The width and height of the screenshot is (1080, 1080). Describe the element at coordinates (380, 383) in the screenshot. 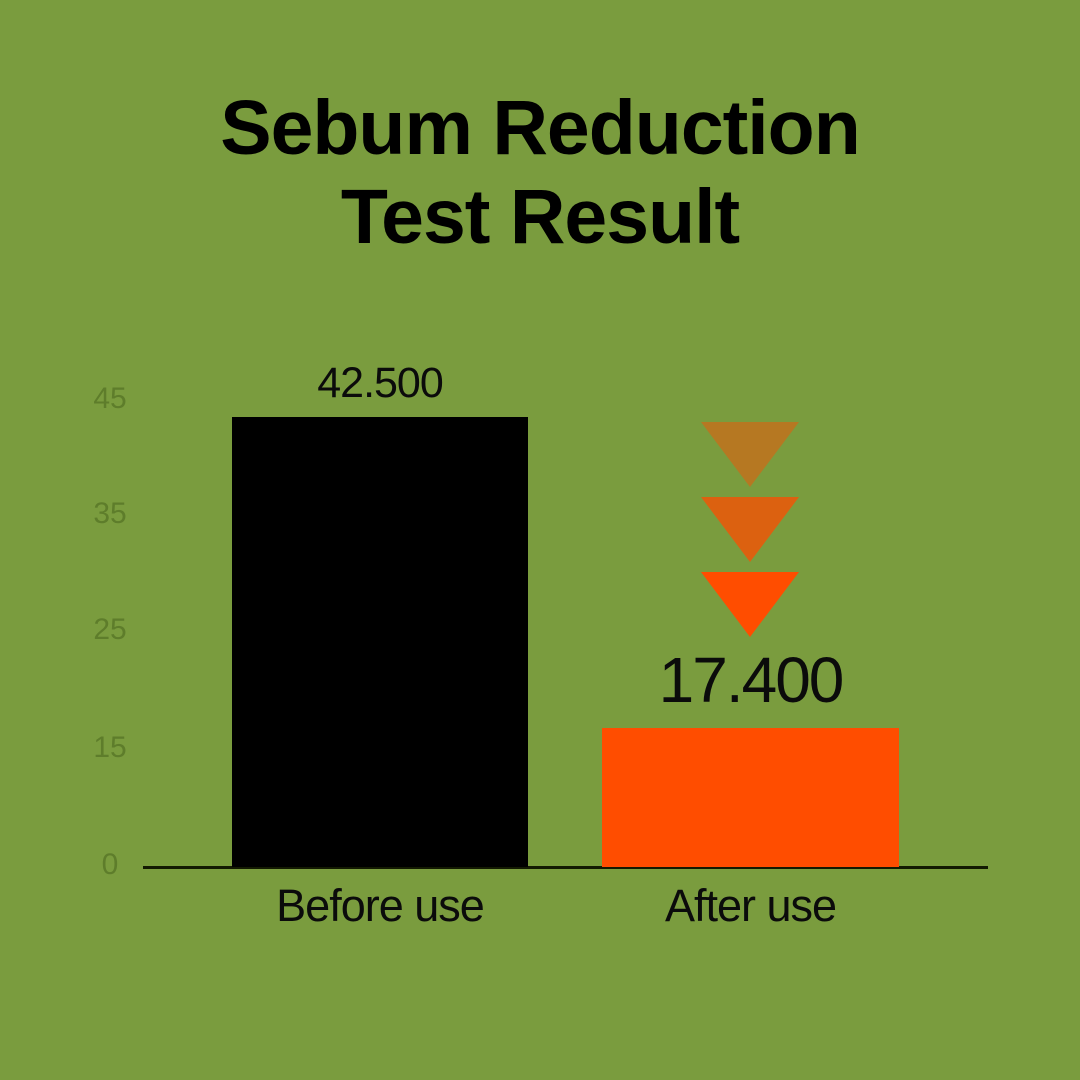

I see `value-label-before-use: 42.500` at that location.